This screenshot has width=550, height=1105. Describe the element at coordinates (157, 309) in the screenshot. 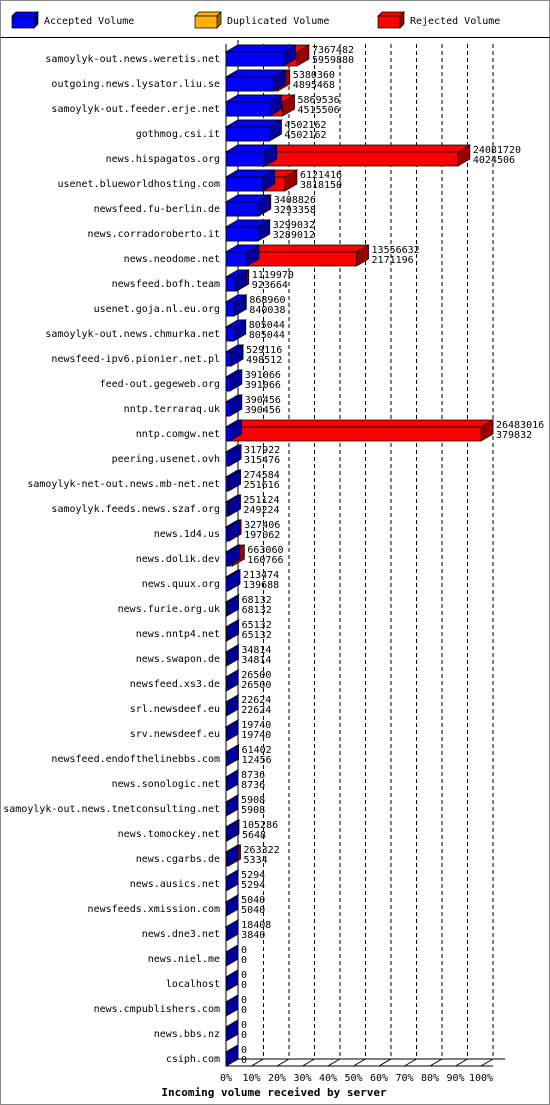

I see `y-tick-label: usenet.goja.nl.eu.org` at that location.